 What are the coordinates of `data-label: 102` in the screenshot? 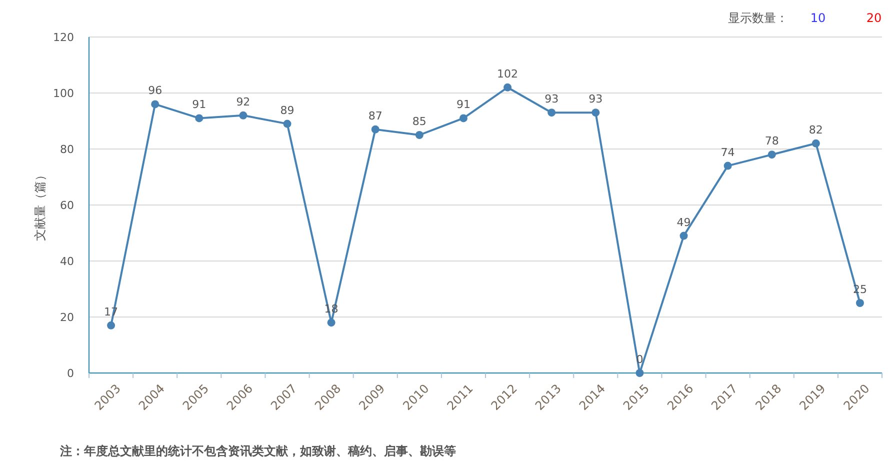 It's located at (507, 73).